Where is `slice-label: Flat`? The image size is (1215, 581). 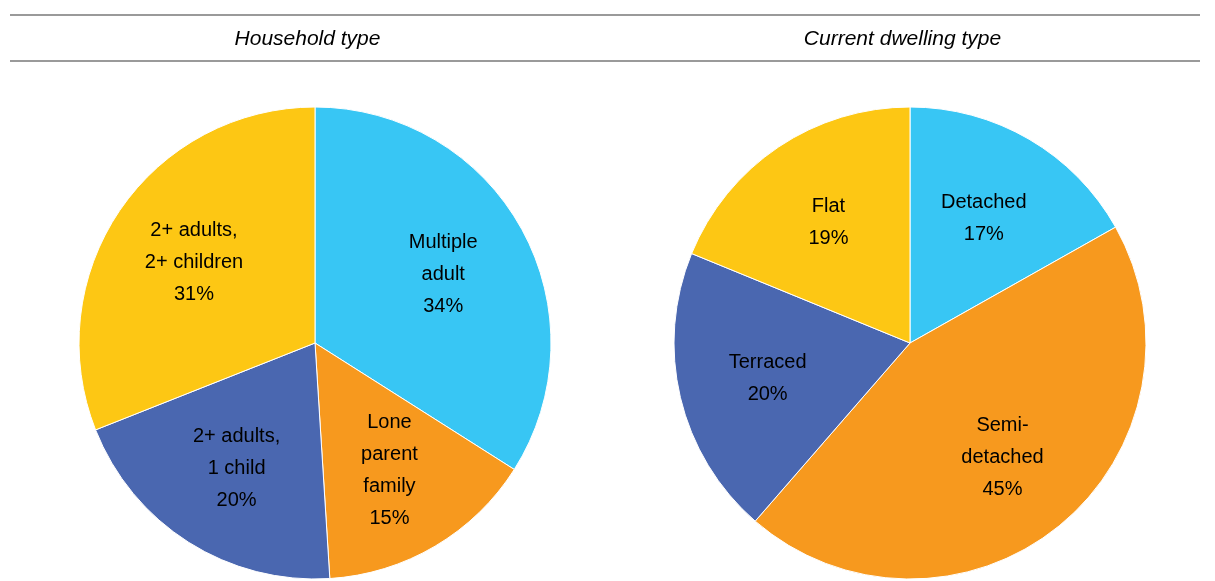 slice-label: Flat is located at coordinates (828, 205).